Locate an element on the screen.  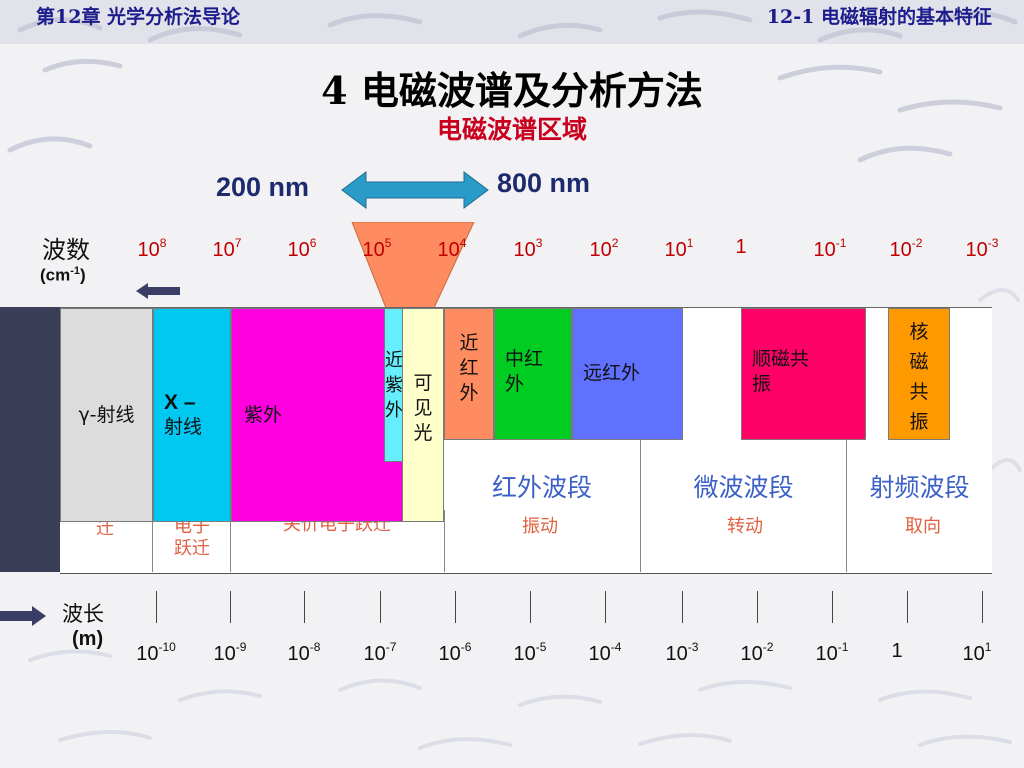
wavenumber-label: 波数 is located at coordinates (66, 250).